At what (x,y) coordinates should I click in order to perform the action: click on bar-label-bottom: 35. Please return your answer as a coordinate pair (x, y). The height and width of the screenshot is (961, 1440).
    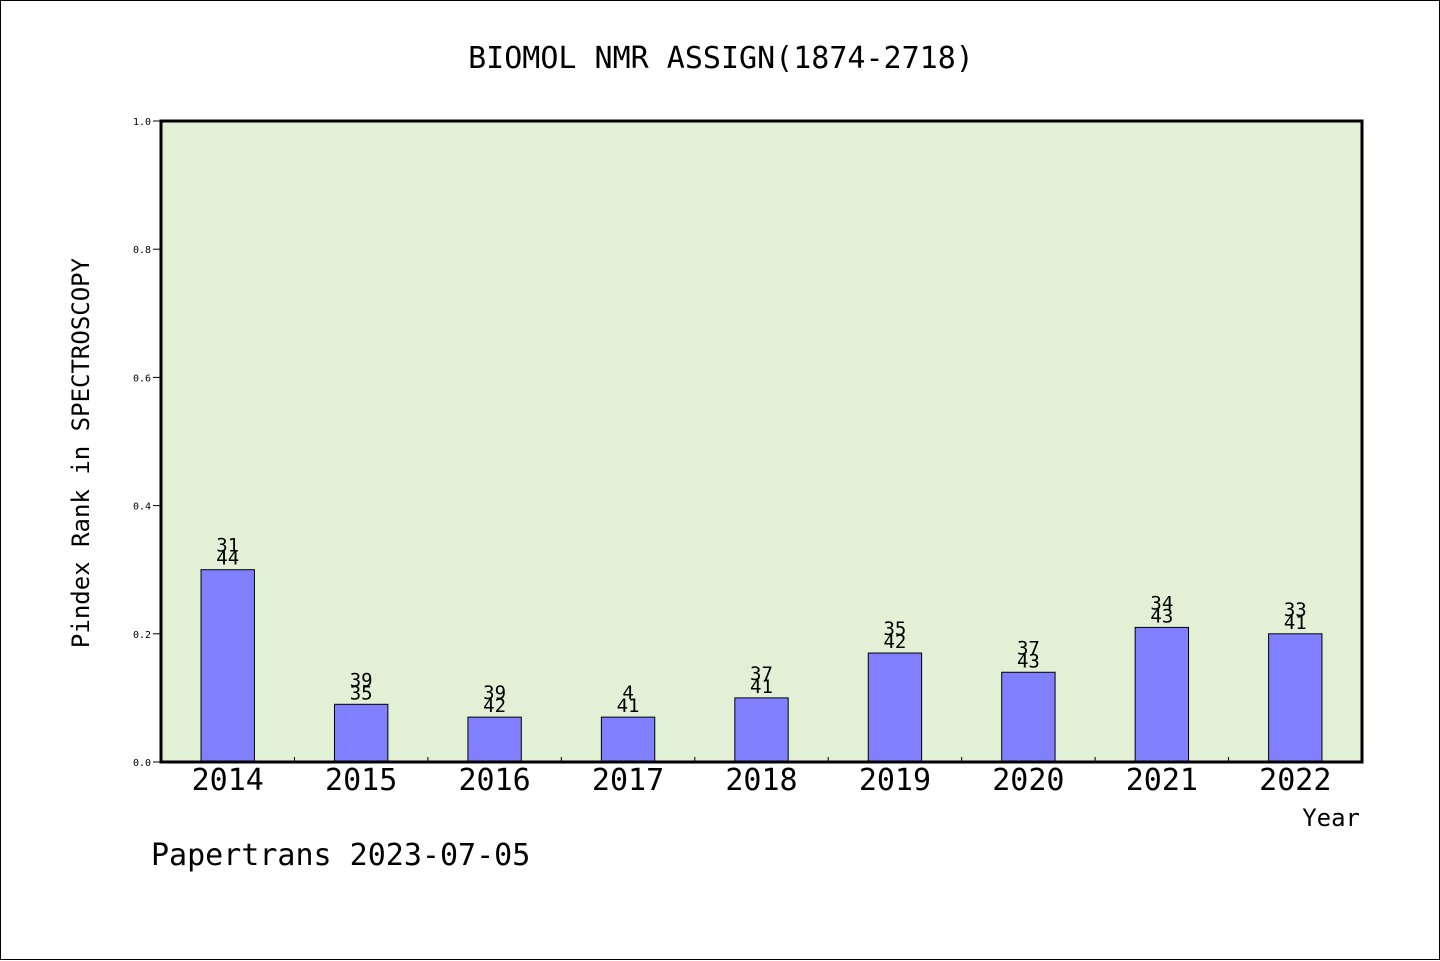
    Looking at the image, I should click on (361, 693).